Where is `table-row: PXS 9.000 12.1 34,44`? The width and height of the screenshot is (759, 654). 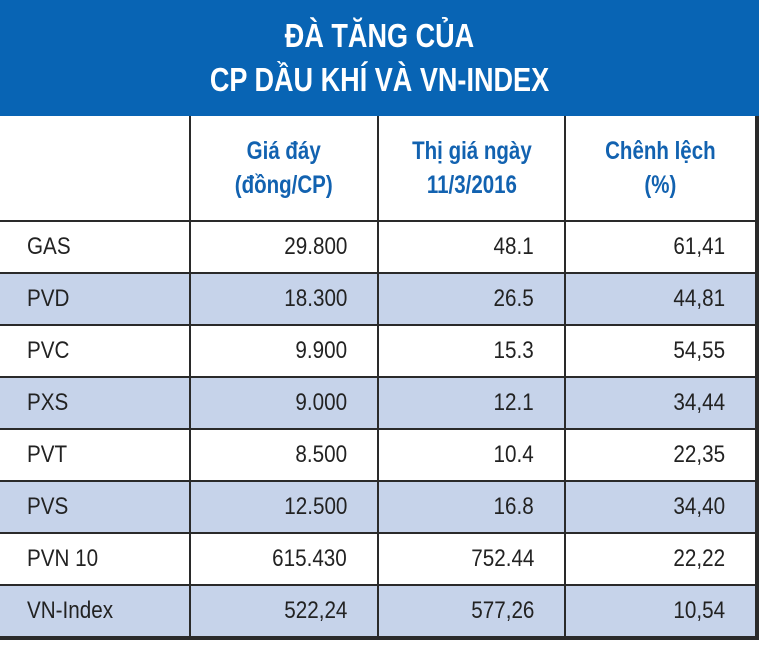 table-row: PXS 9.000 12.1 34,44 is located at coordinates (379, 403).